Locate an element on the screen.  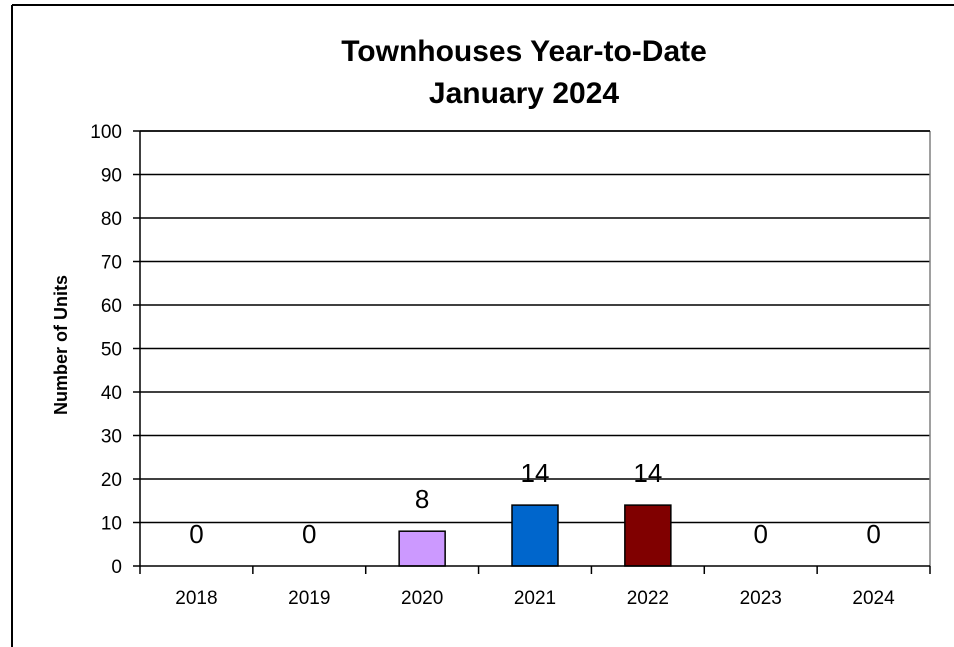
y-tick-label: 0 is located at coordinates (116, 567).